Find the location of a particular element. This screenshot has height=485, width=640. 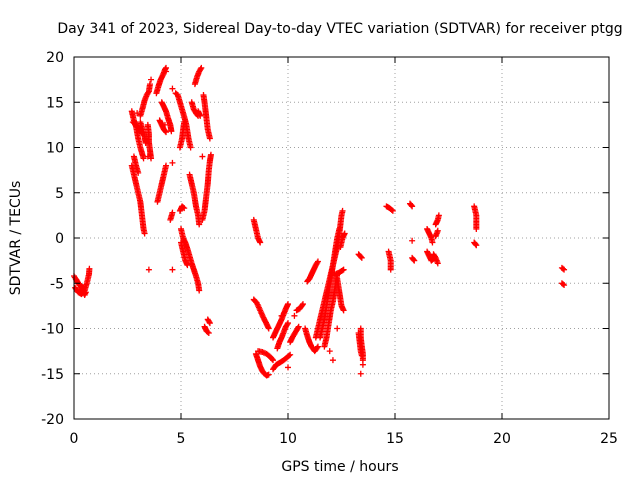

x-tick-label: 25 is located at coordinates (609, 439).